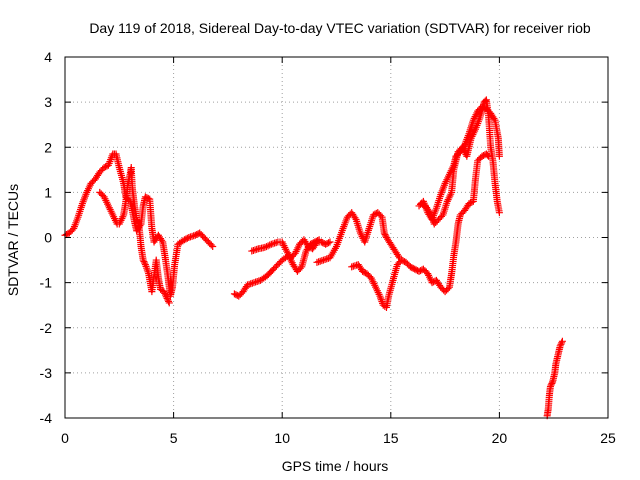 The image size is (640, 480). I want to click on x-tick-label: 0, so click(65, 438).